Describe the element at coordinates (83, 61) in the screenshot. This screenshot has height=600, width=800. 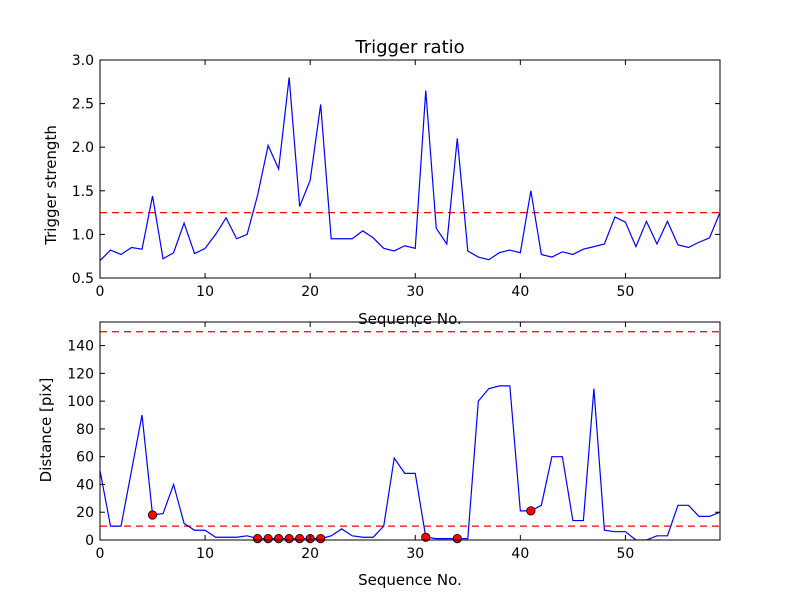
I see `y-tick-label: 3.0` at that location.